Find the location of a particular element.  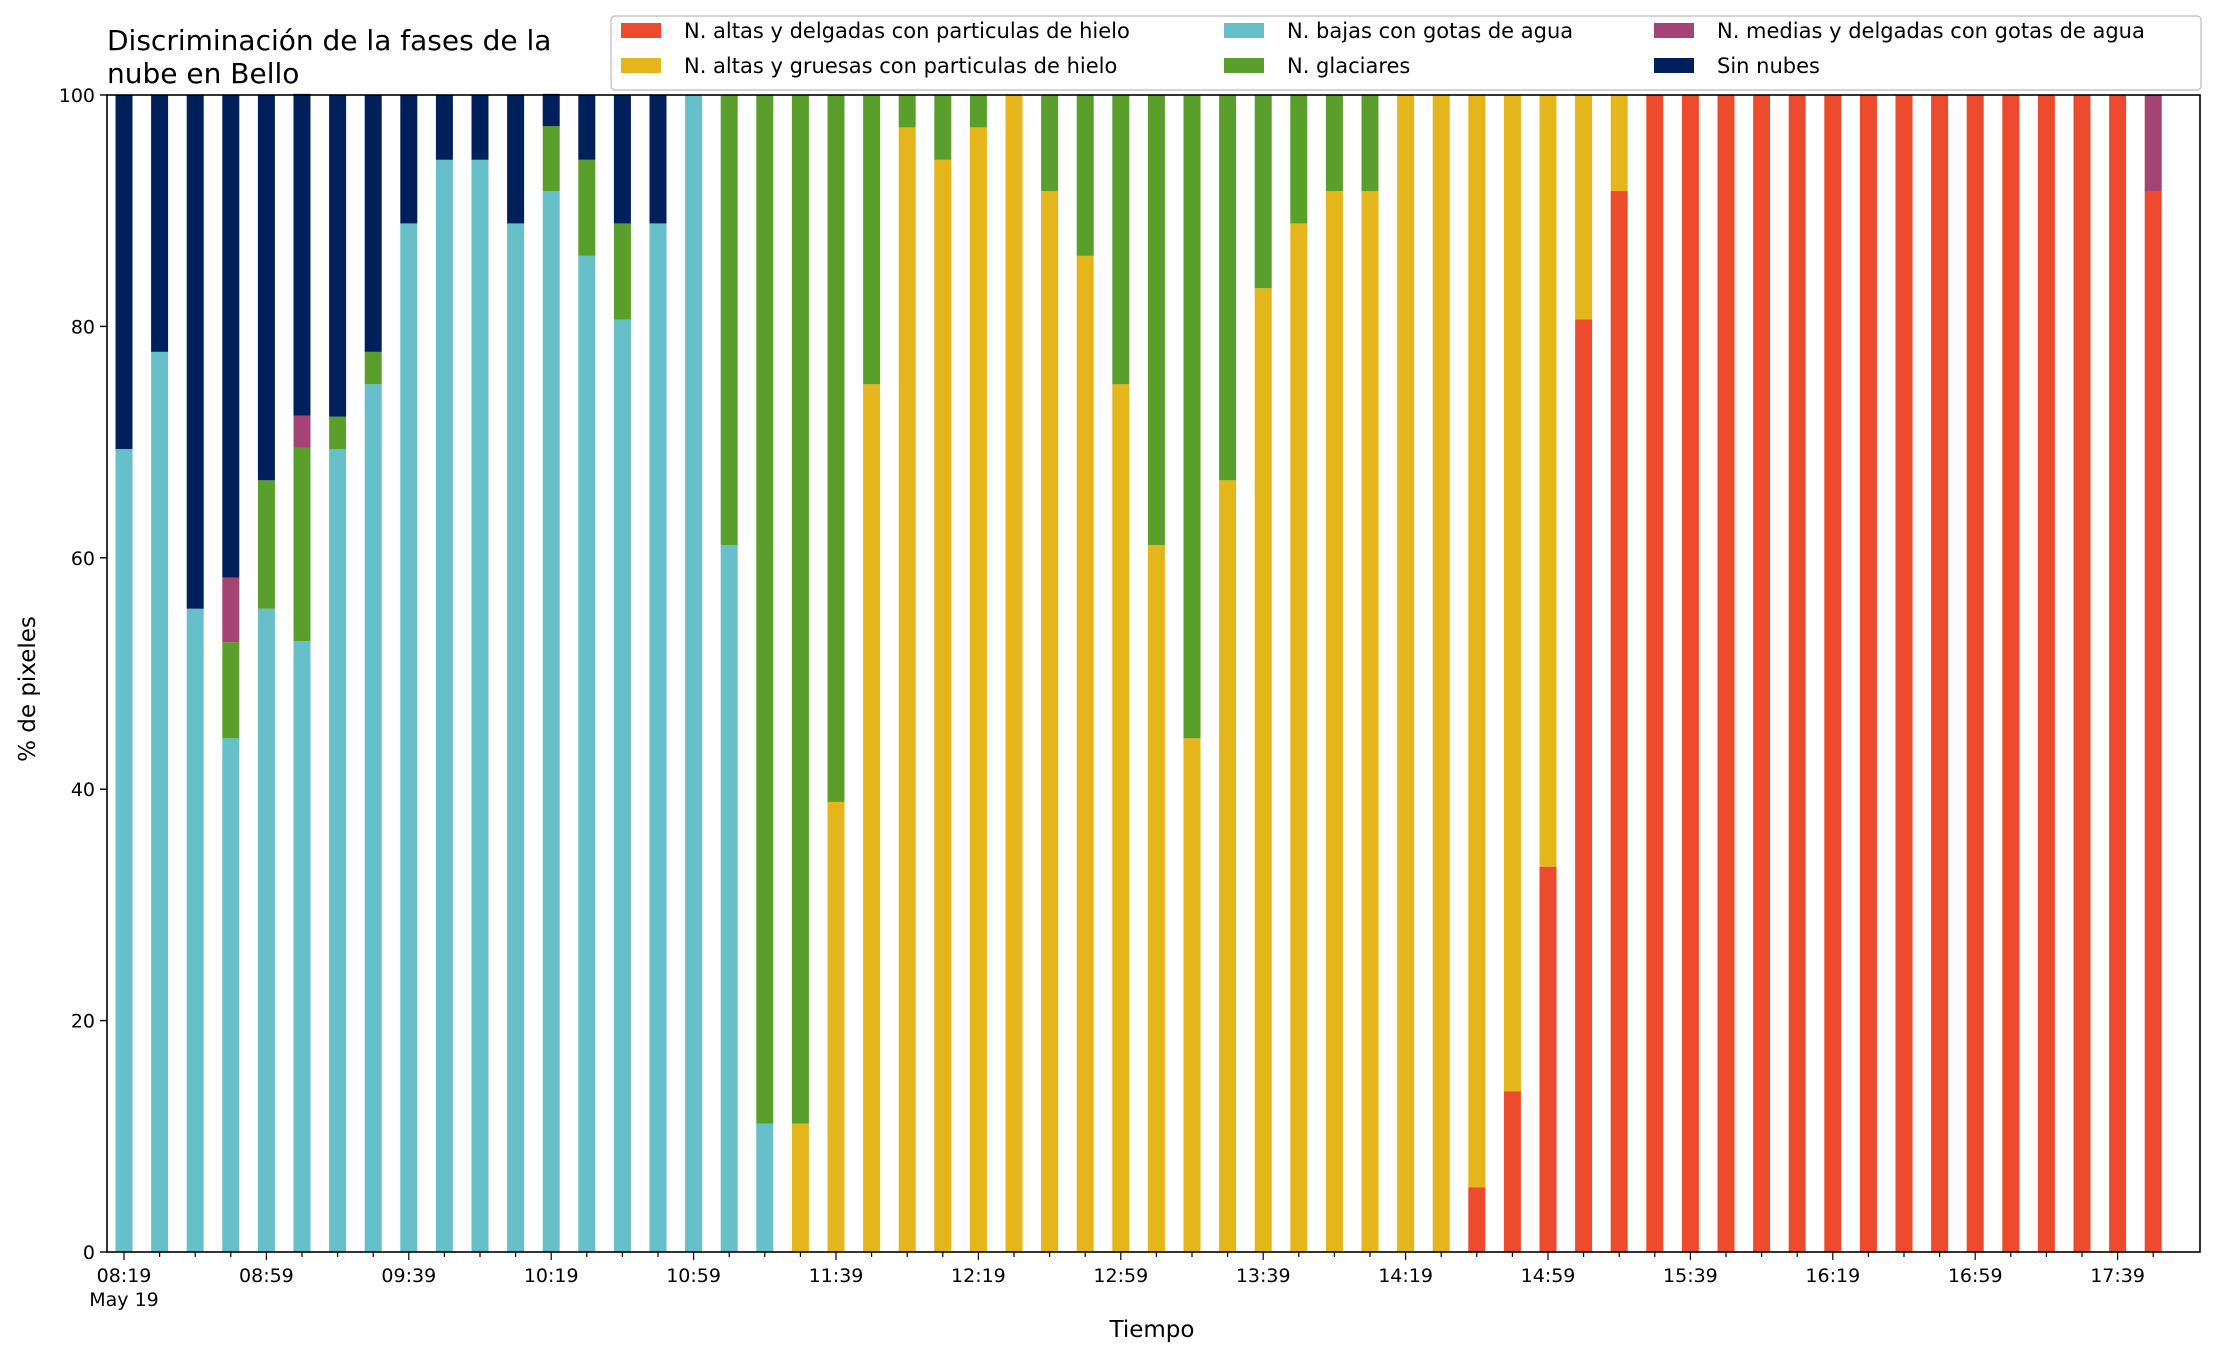

y-tick-label: 20 is located at coordinates (83, 1022).